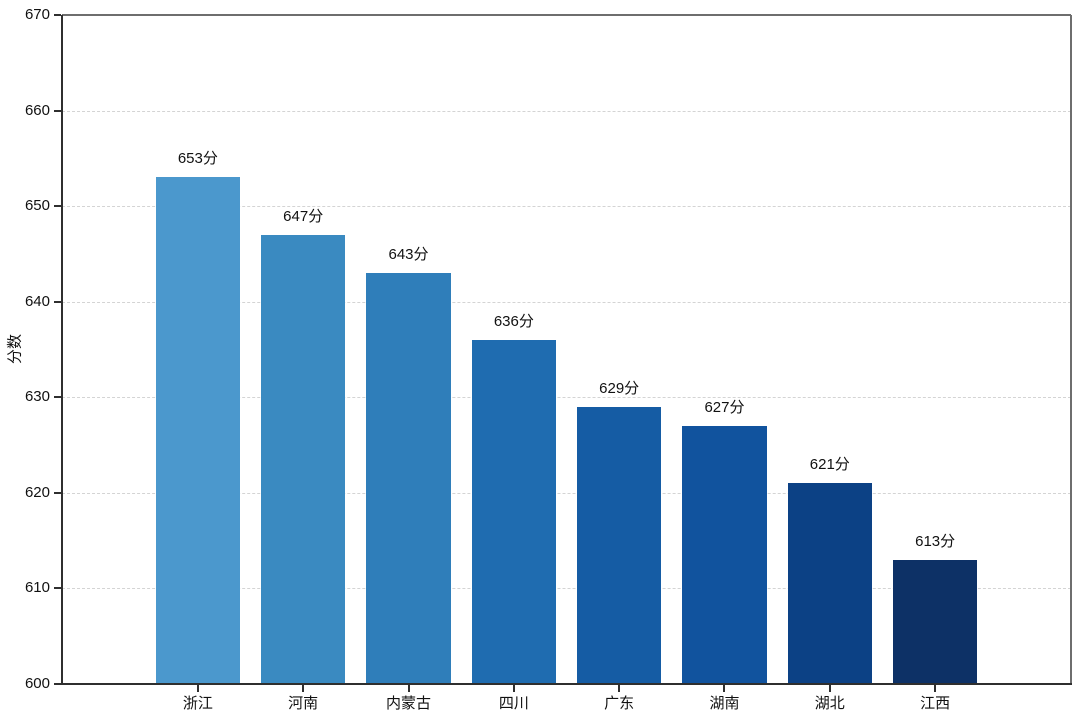 The height and width of the screenshot is (718, 1080). I want to click on bar-四川, so click(513, 511).